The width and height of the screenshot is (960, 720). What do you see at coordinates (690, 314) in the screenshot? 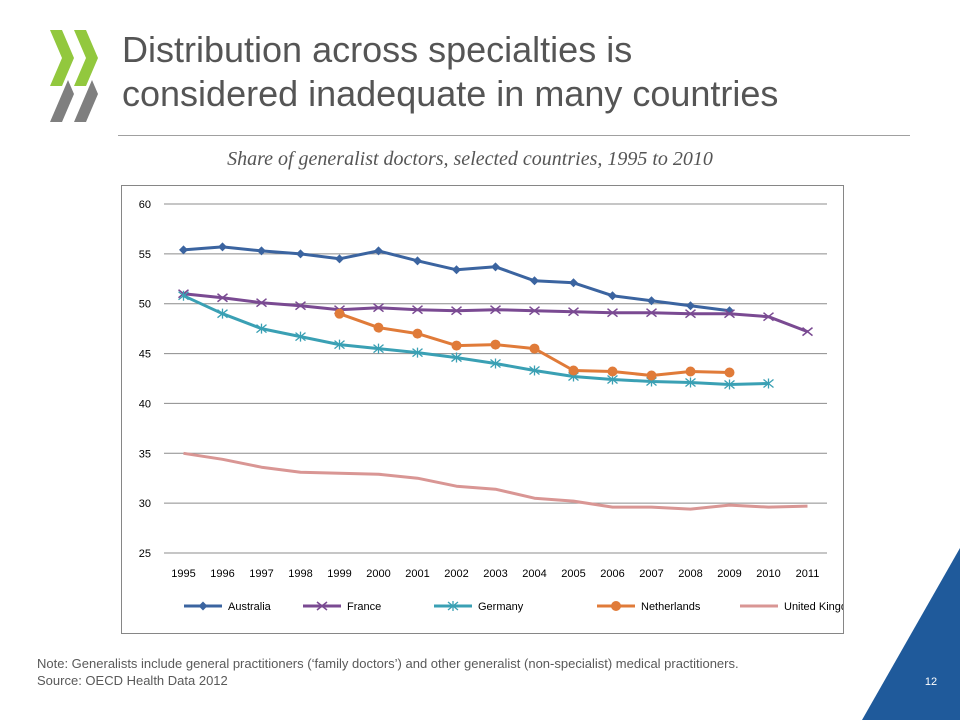
I see `point-france-2008` at bounding box center [690, 314].